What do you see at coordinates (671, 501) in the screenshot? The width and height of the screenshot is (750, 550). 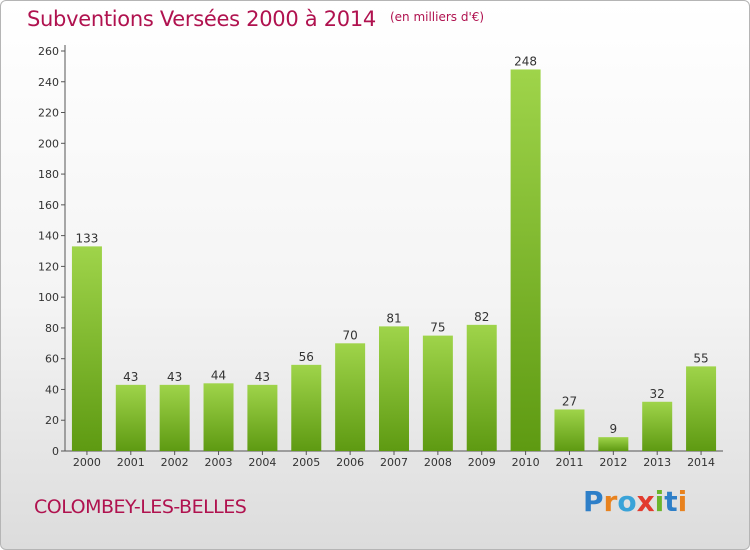 I see `brand-letter: t` at bounding box center [671, 501].